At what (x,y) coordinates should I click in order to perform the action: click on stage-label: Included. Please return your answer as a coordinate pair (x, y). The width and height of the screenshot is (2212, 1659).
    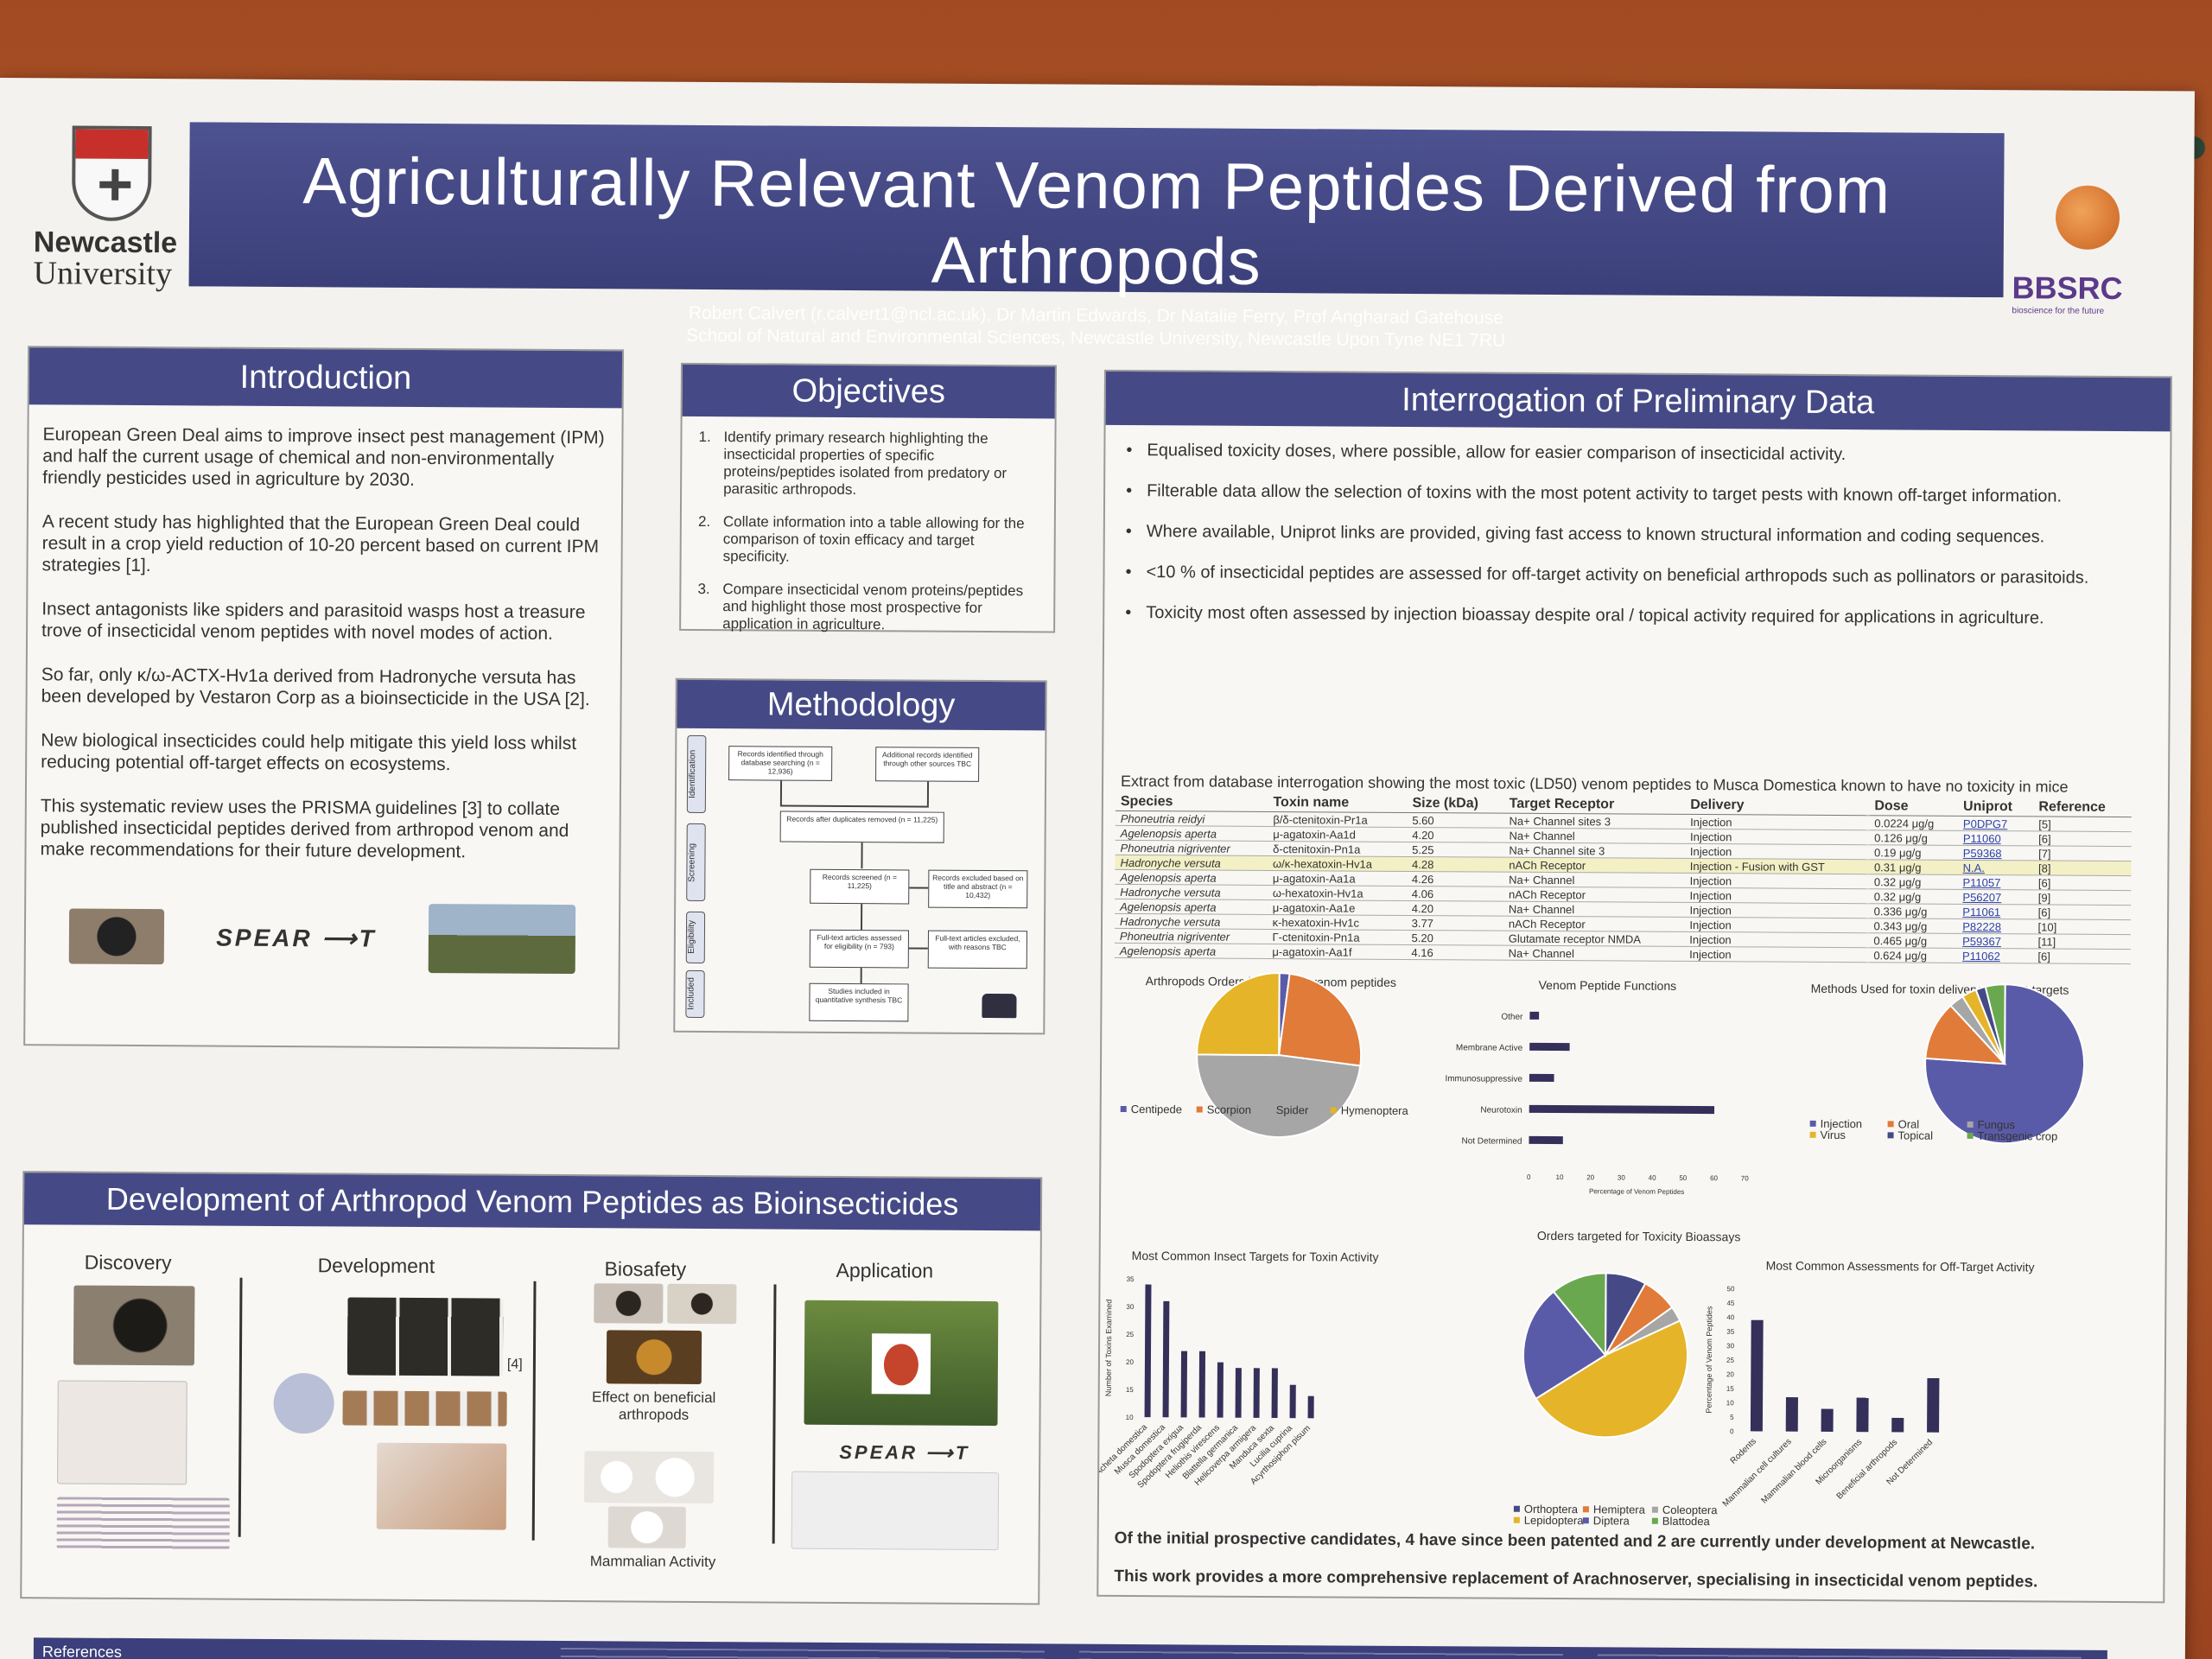
    Looking at the image, I should click on (695, 994).